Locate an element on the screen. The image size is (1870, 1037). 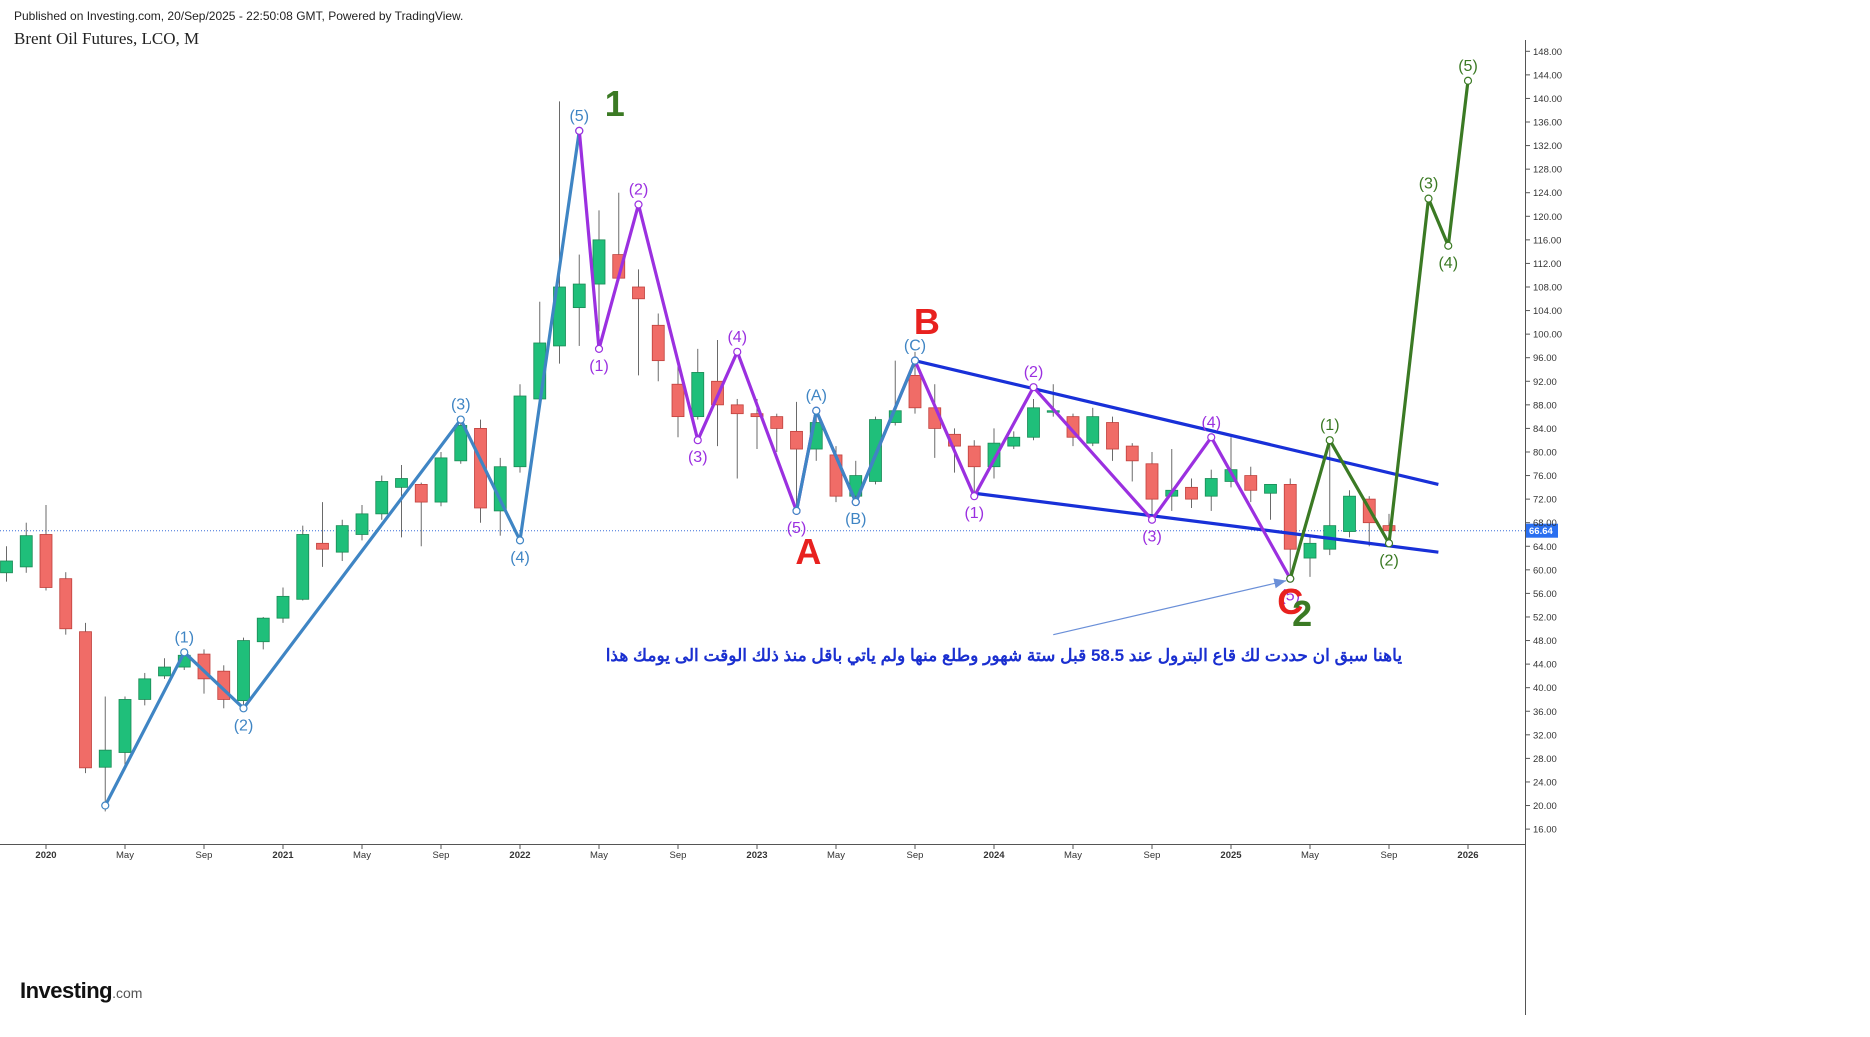
price-tick-label: 124.00 is located at coordinates (1547, 193).